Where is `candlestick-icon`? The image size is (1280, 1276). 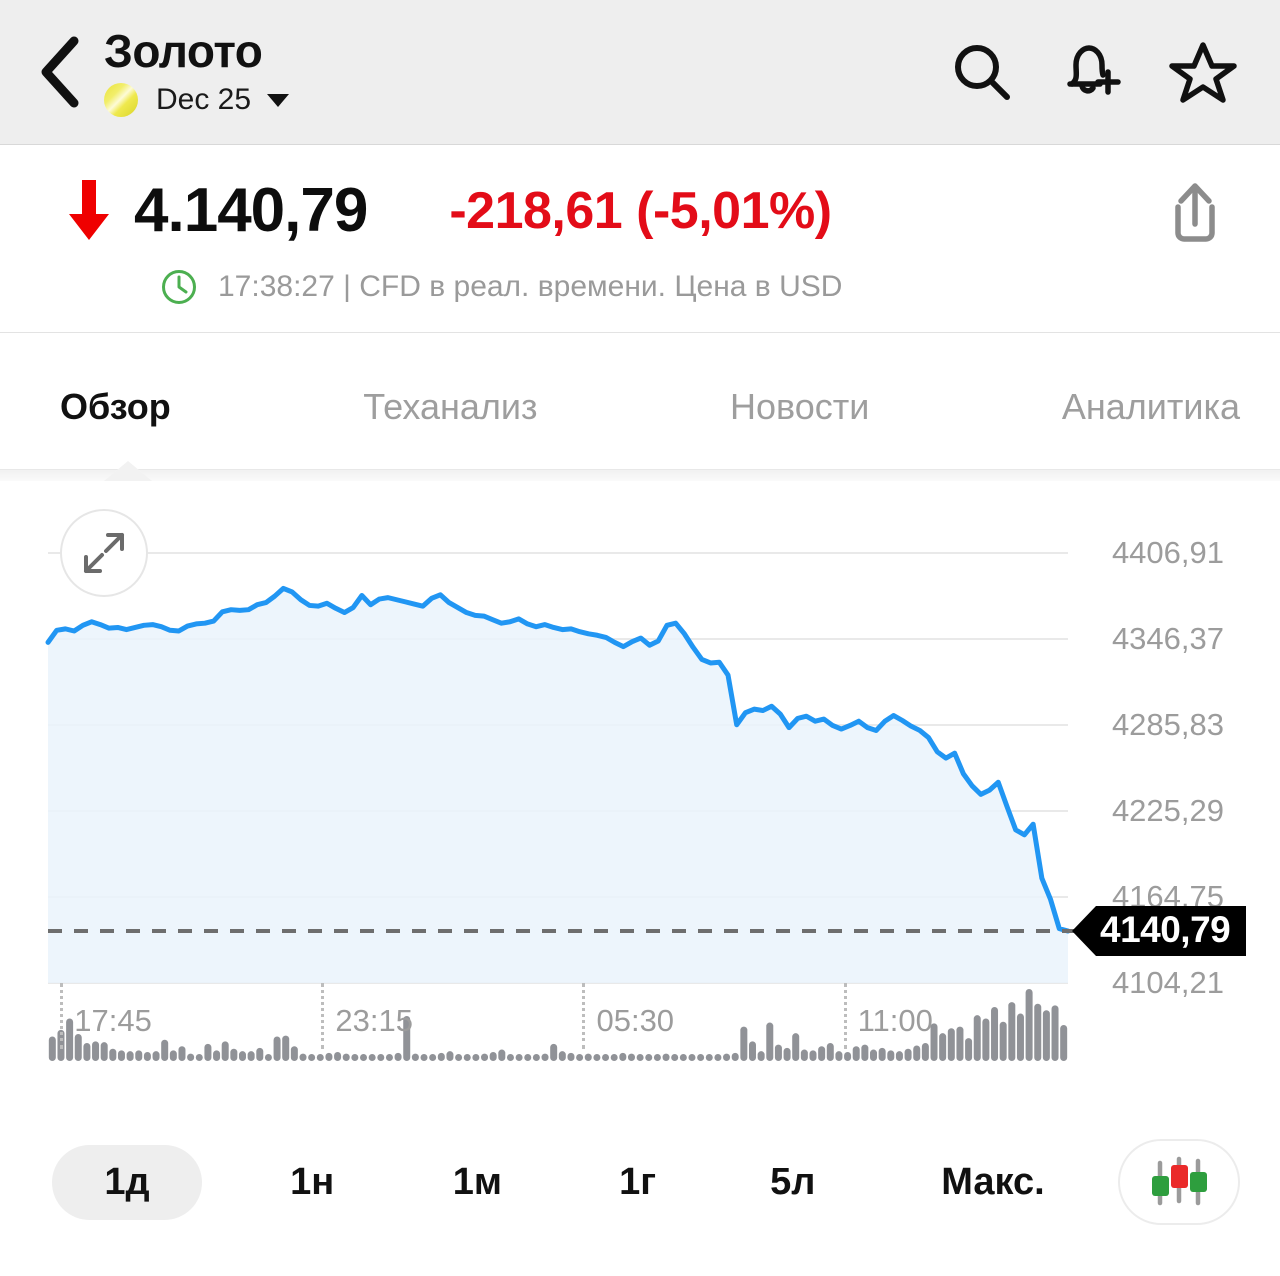
candlestick-icon is located at coordinates (1180, 1181).